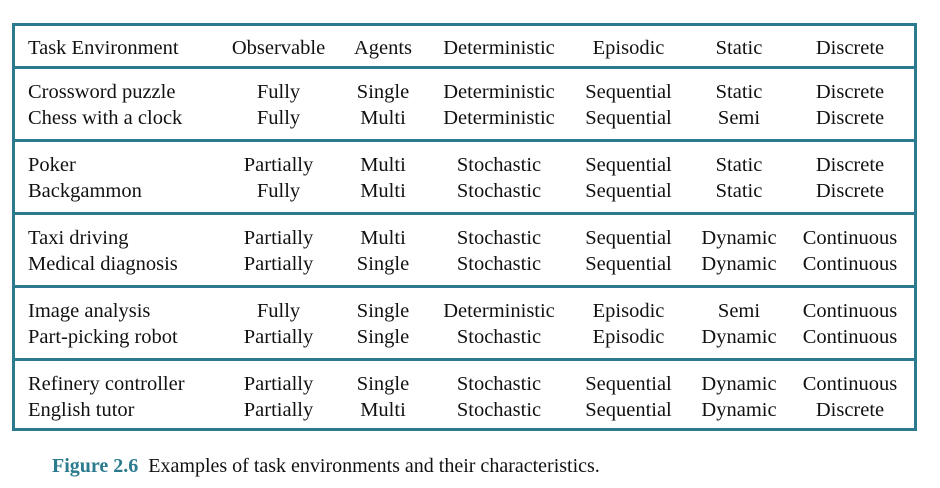 The height and width of the screenshot is (488, 940). What do you see at coordinates (383, 48) in the screenshot?
I see `header-agents: Agents` at bounding box center [383, 48].